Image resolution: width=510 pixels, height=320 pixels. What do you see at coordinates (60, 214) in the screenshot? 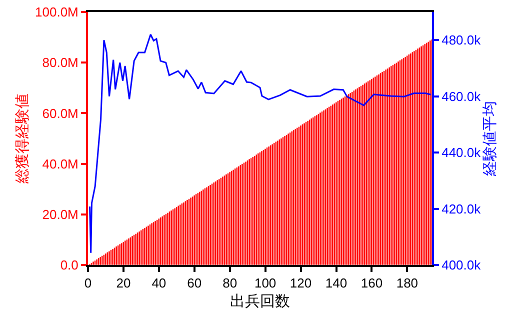
I see `y-tick-label: 20.0M` at bounding box center [60, 214].